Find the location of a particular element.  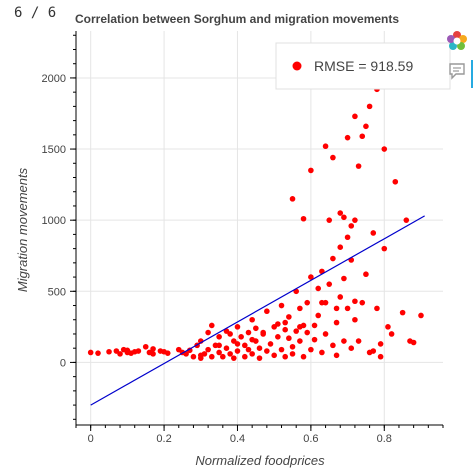

bokeh-logo-icon is located at coordinates (457, 41).